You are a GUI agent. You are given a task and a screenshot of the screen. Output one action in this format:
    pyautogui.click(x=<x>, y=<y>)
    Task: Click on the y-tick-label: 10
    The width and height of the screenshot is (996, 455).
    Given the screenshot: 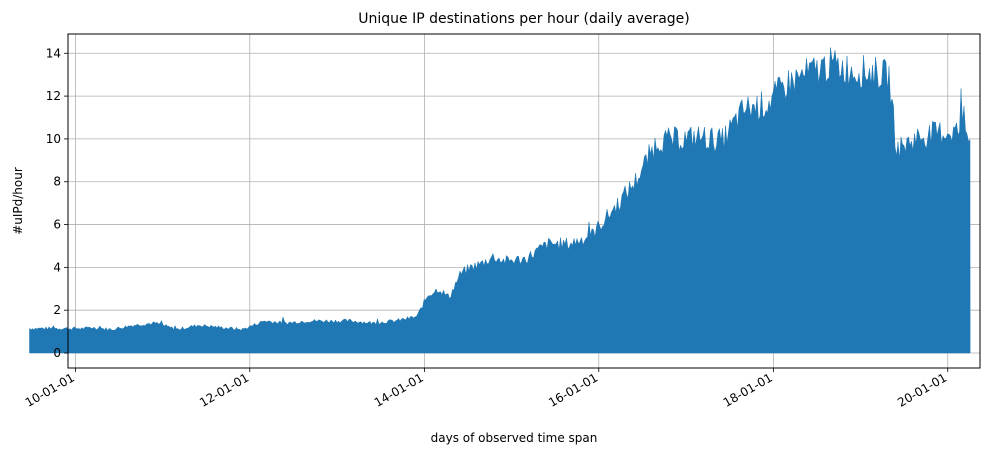 What is the action you would take?
    pyautogui.click(x=53, y=139)
    